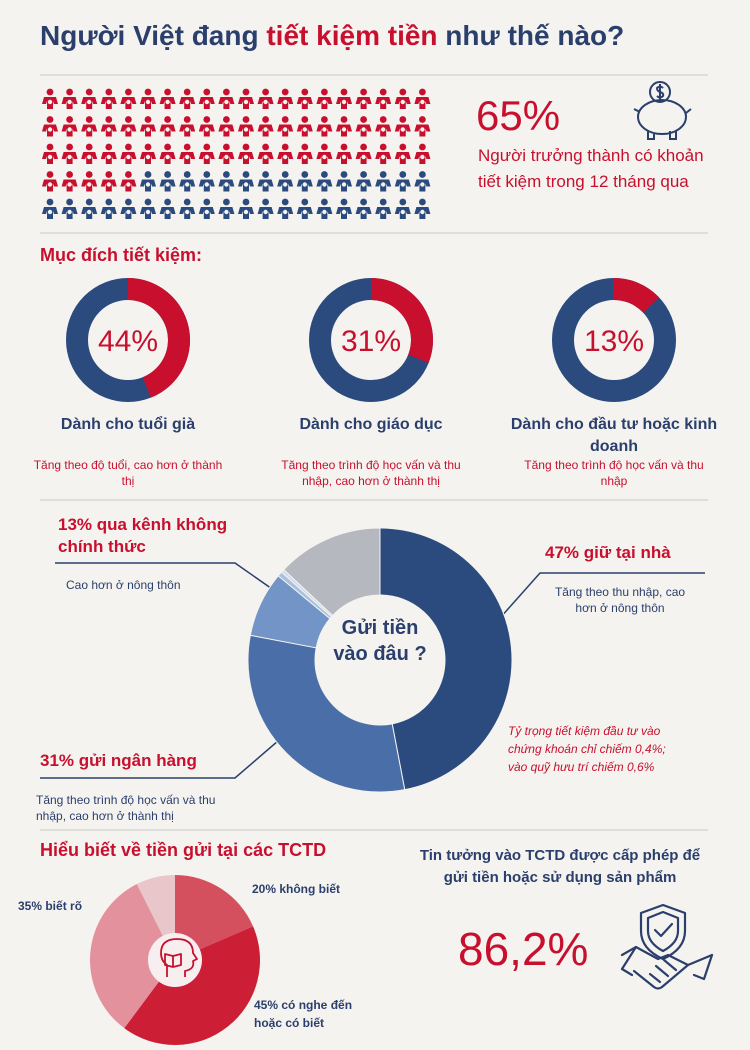 The image size is (750, 1050). I want to click on piggy-icon, so click(662, 110).